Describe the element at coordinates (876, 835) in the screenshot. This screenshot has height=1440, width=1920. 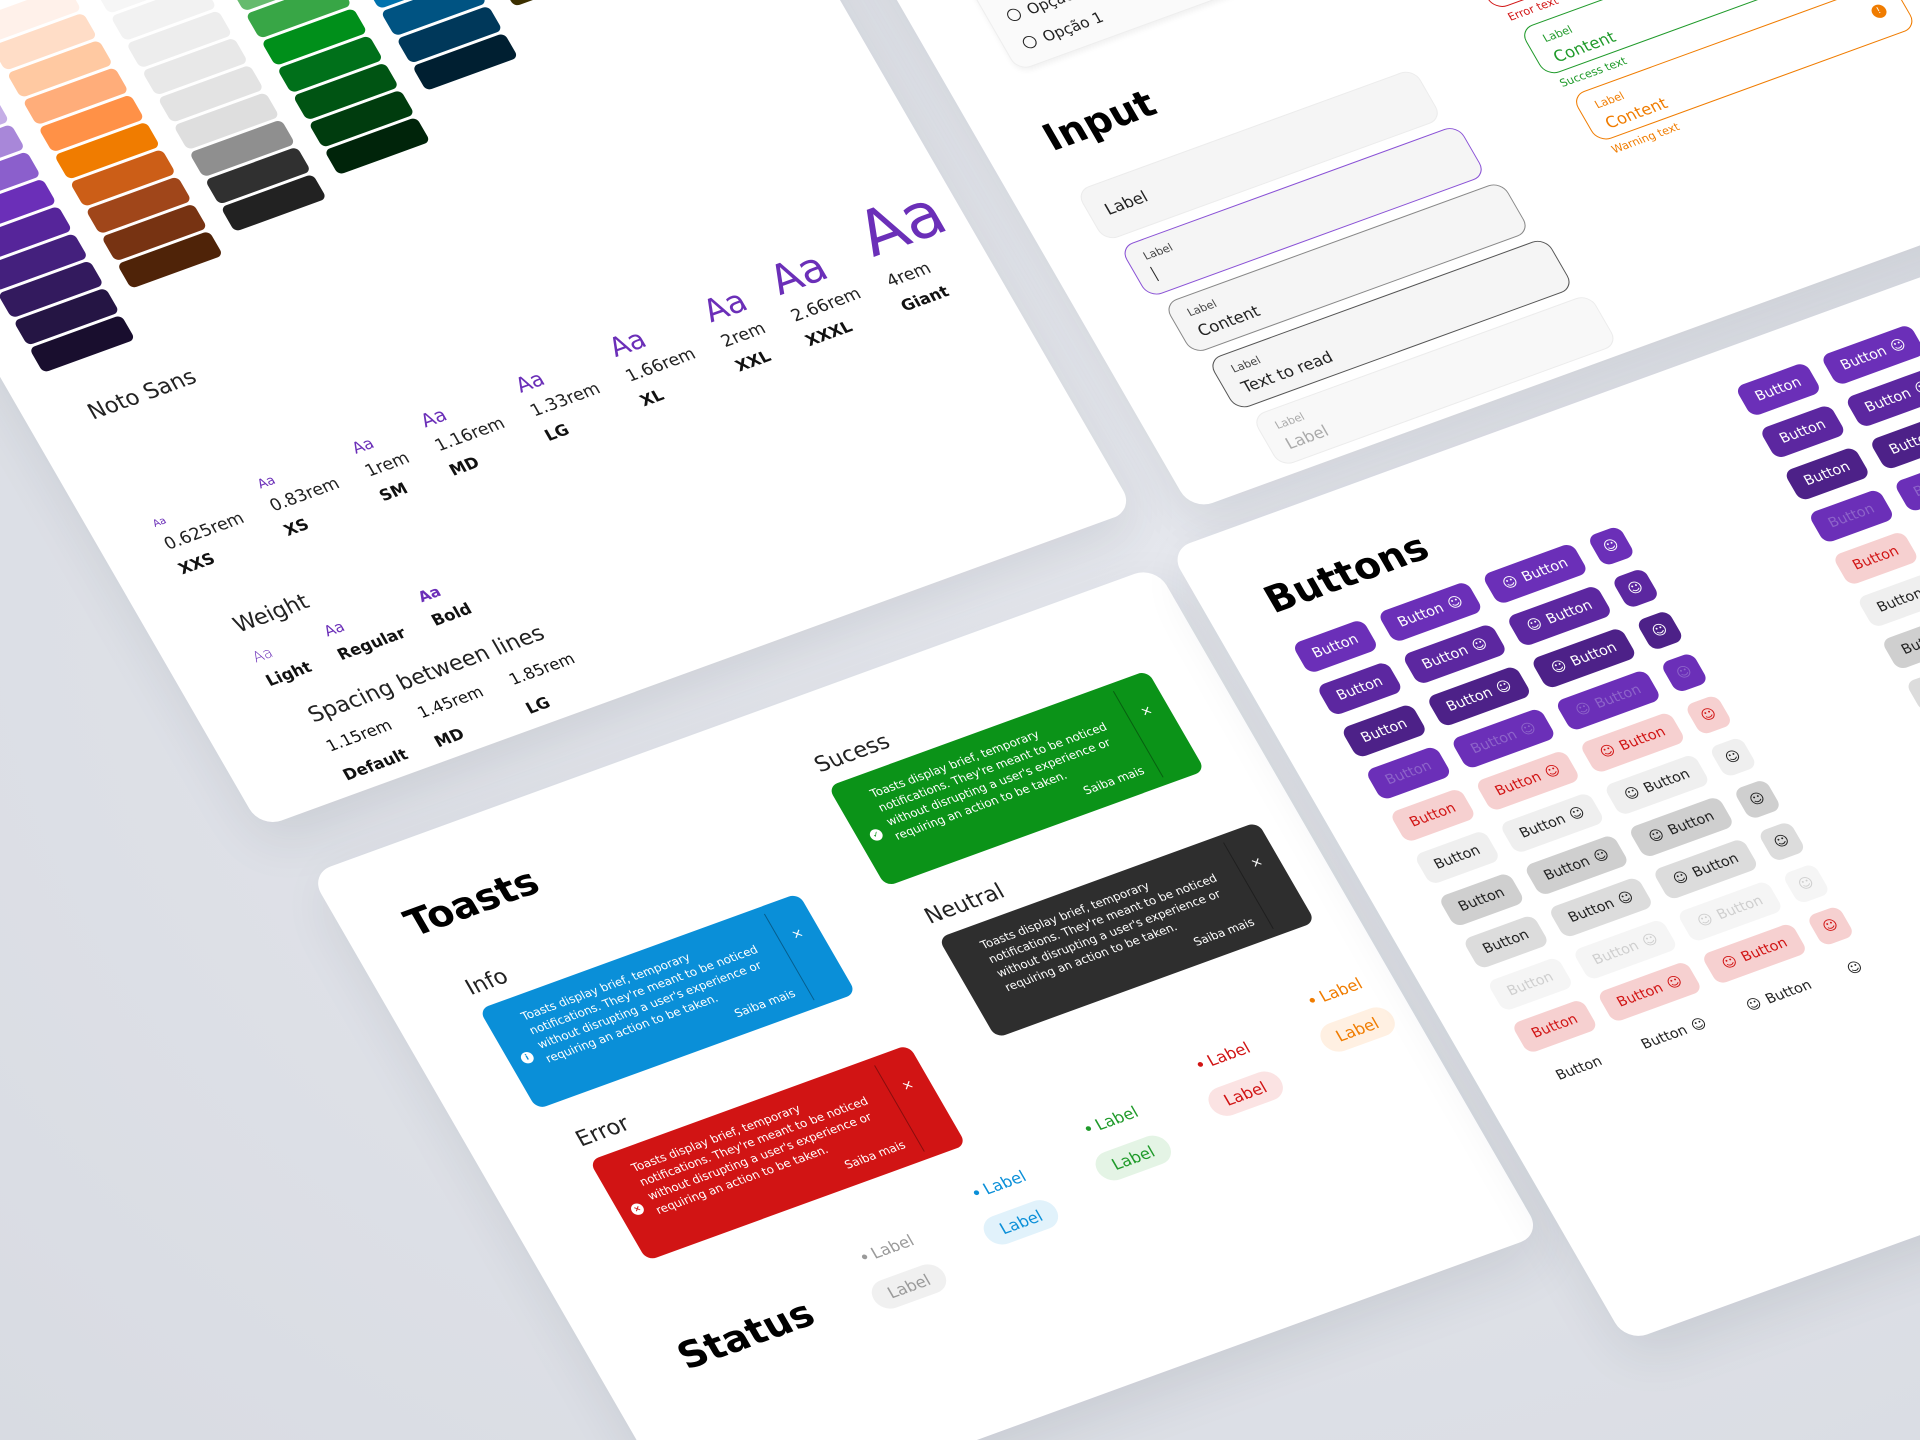
I see `toast-status-icon: ✓` at that location.